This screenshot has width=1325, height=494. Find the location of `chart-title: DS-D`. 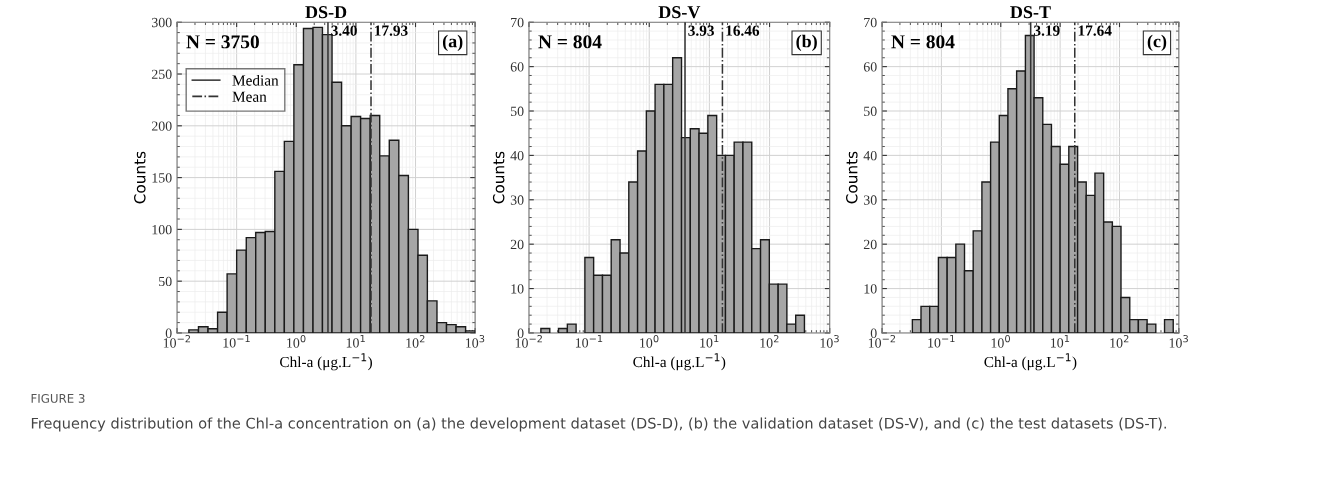

chart-title: DS-D is located at coordinates (326, 12).